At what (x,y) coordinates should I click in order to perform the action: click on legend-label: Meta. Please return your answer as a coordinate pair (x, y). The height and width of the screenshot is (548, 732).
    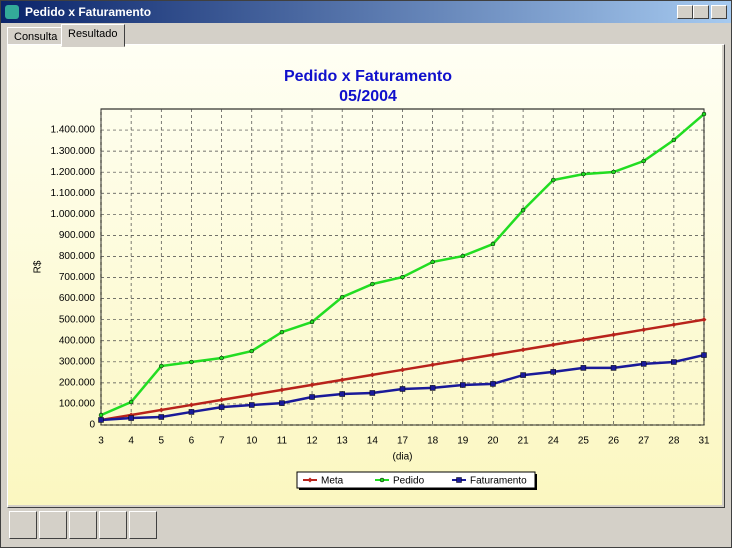
    Looking at the image, I should click on (332, 481).